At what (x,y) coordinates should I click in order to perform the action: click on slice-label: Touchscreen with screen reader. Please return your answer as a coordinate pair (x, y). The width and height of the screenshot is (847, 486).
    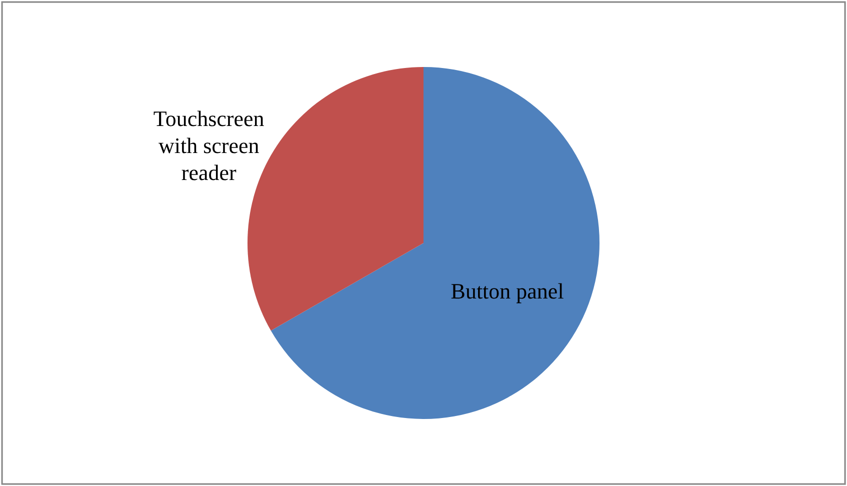
    Looking at the image, I should click on (208, 145).